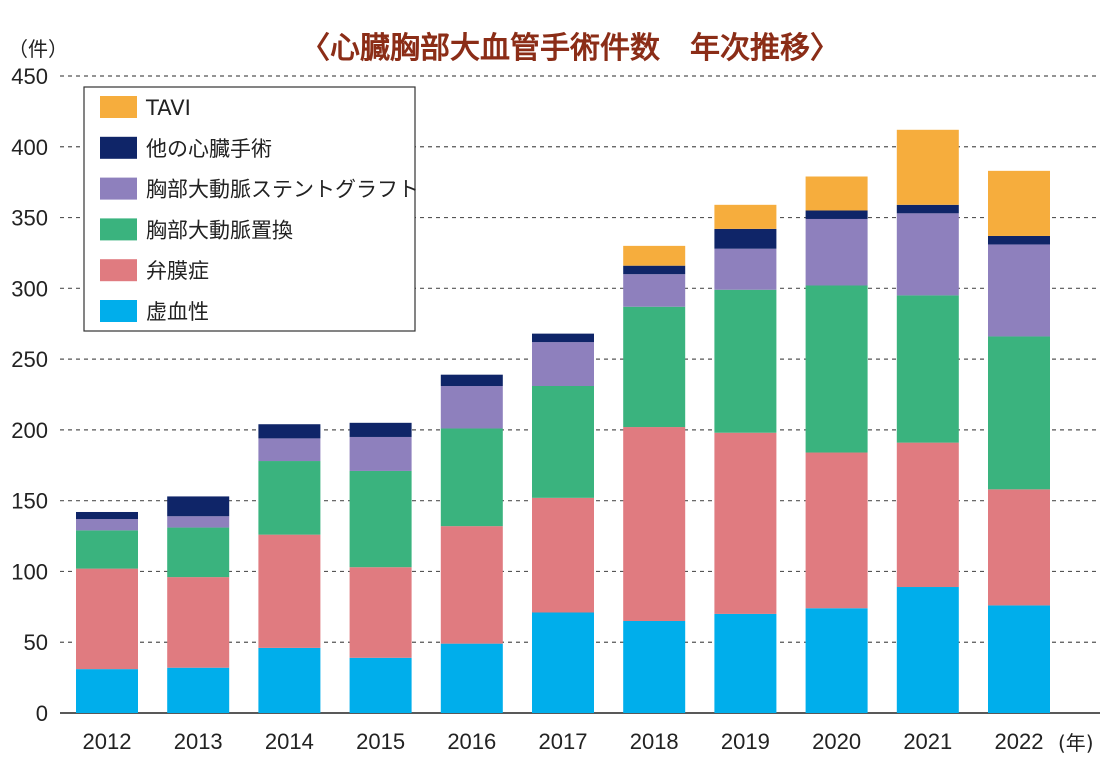  What do you see at coordinates (29, 501) in the screenshot?
I see `y-tick-label: 150` at bounding box center [29, 501].